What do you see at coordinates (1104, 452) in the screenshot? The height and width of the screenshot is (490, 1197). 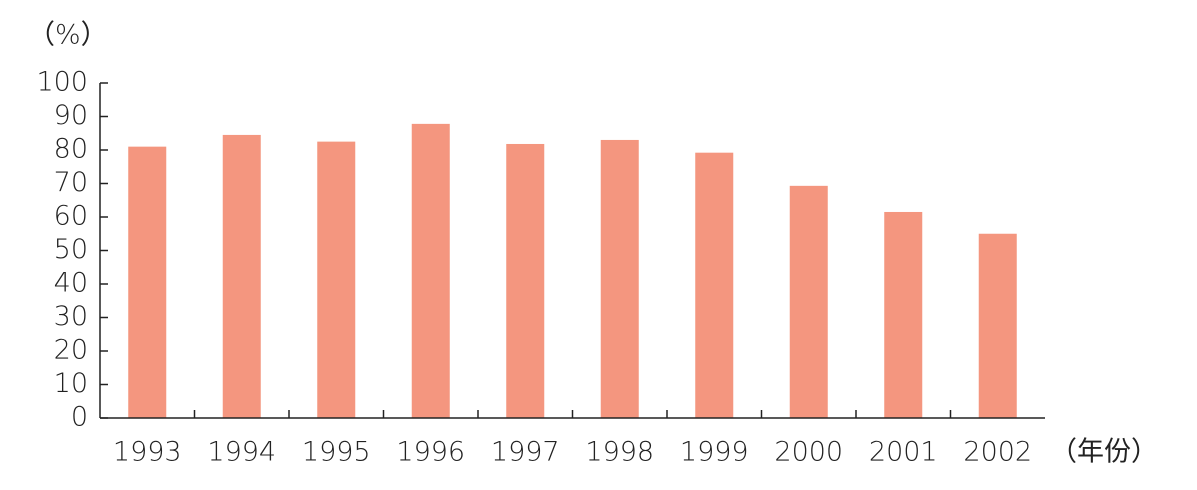 I see `x-axis-label: （年份）` at bounding box center [1104, 452].